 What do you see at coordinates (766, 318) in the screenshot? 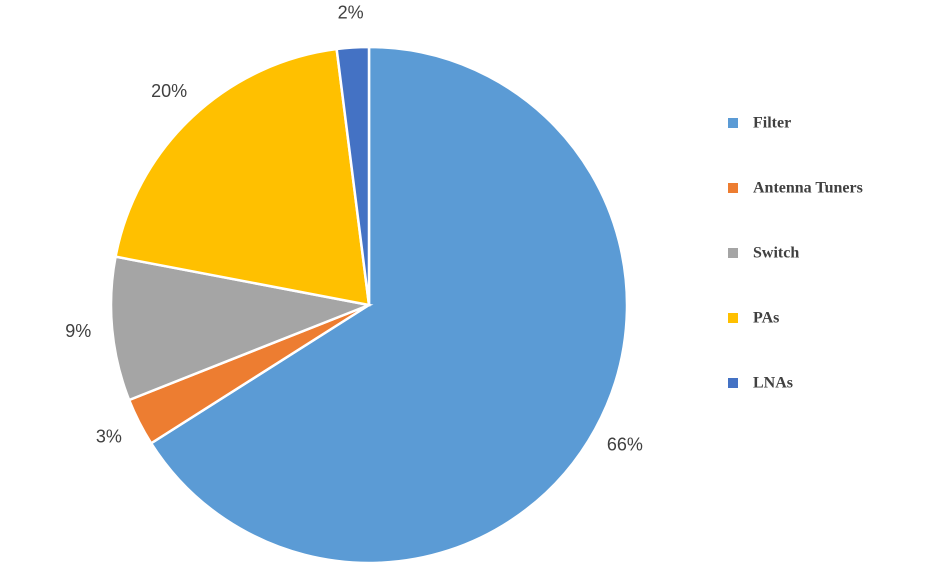
I see `legend-label: PAs` at bounding box center [766, 318].